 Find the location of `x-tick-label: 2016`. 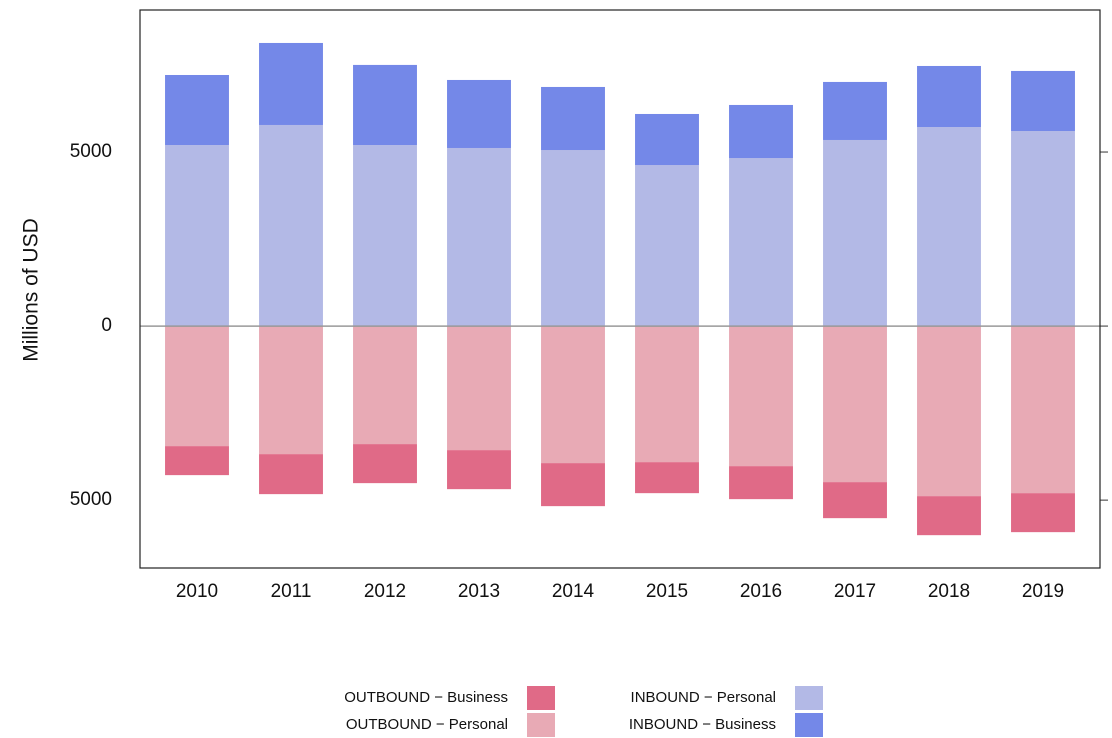

x-tick-label: 2016 is located at coordinates (761, 591).